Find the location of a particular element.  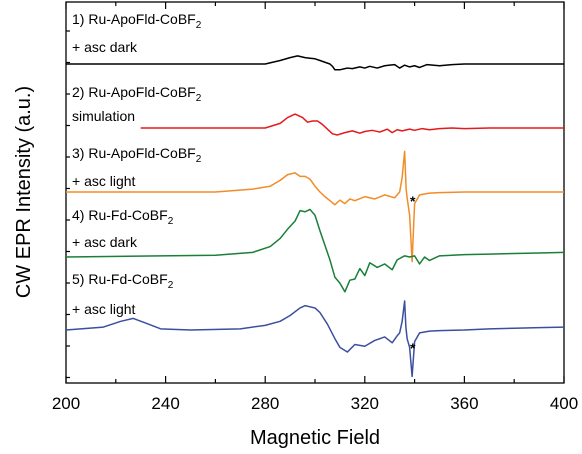

trace-label-title: 2) Ru-ApoFld-CoBF2 is located at coordinates (137, 94).